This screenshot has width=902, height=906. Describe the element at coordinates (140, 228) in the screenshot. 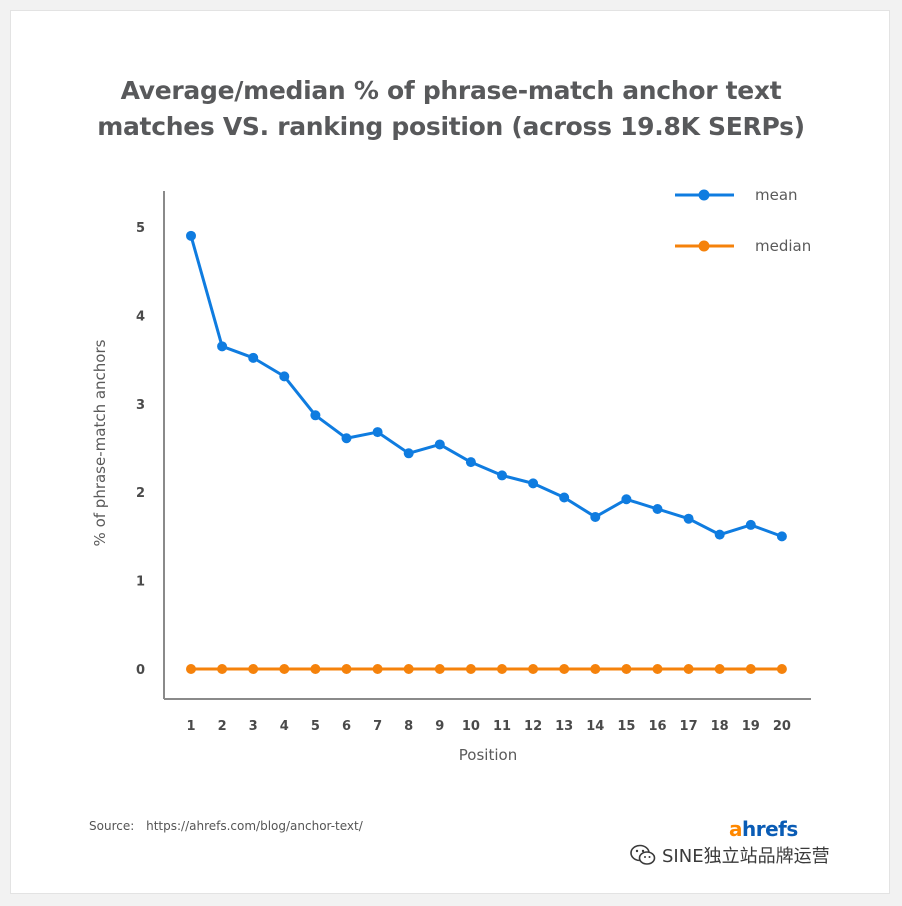

I see `y-tick-label: 5` at that location.